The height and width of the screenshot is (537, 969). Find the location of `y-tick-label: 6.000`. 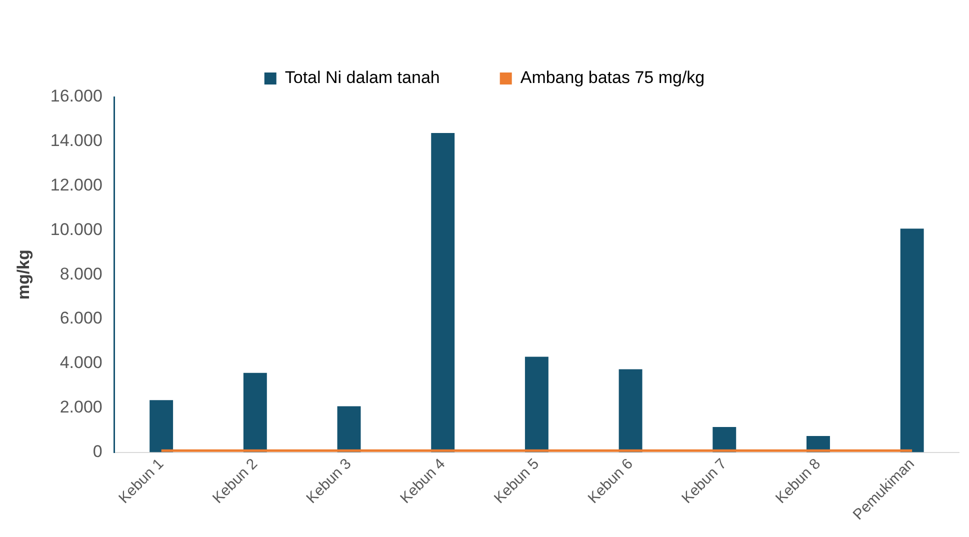

y-tick-label: 6.000 is located at coordinates (81, 318).